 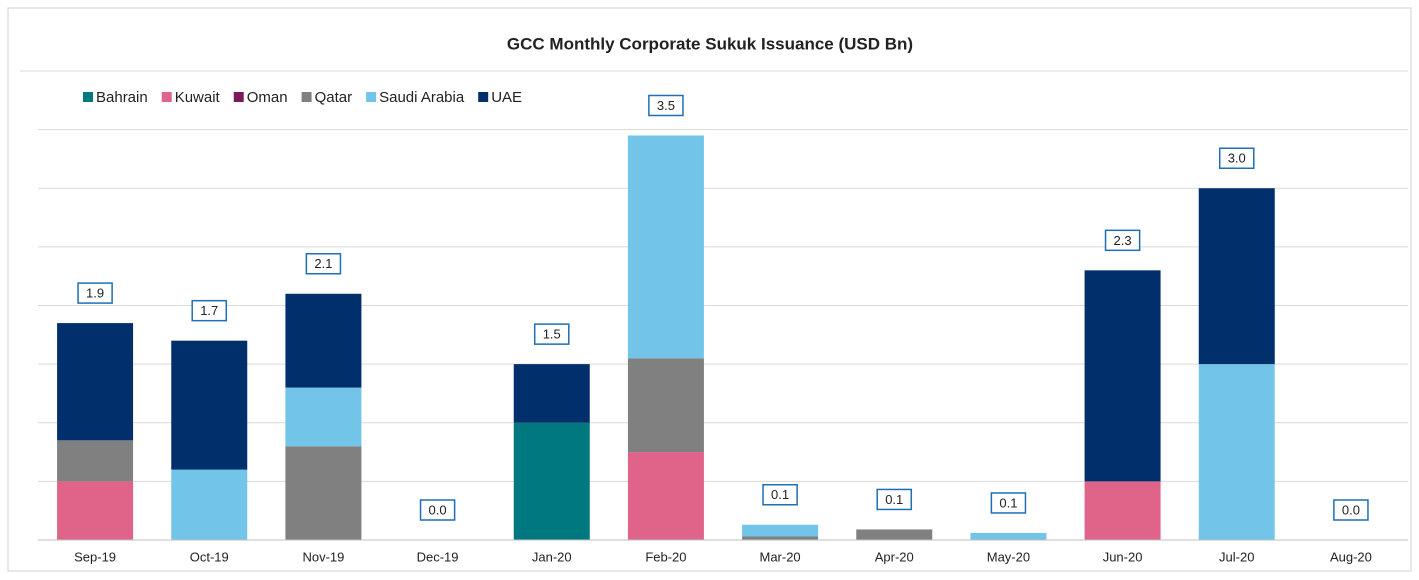 I want to click on legend-label: Qatar, so click(x=334, y=97).